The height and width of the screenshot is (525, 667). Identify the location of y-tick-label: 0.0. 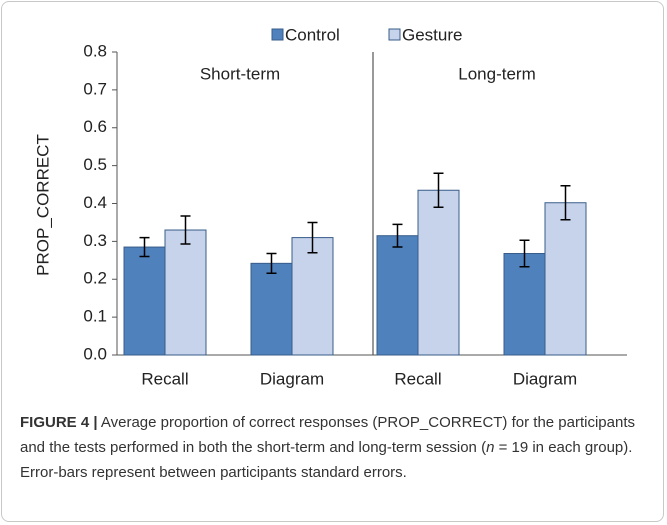
(95, 353).